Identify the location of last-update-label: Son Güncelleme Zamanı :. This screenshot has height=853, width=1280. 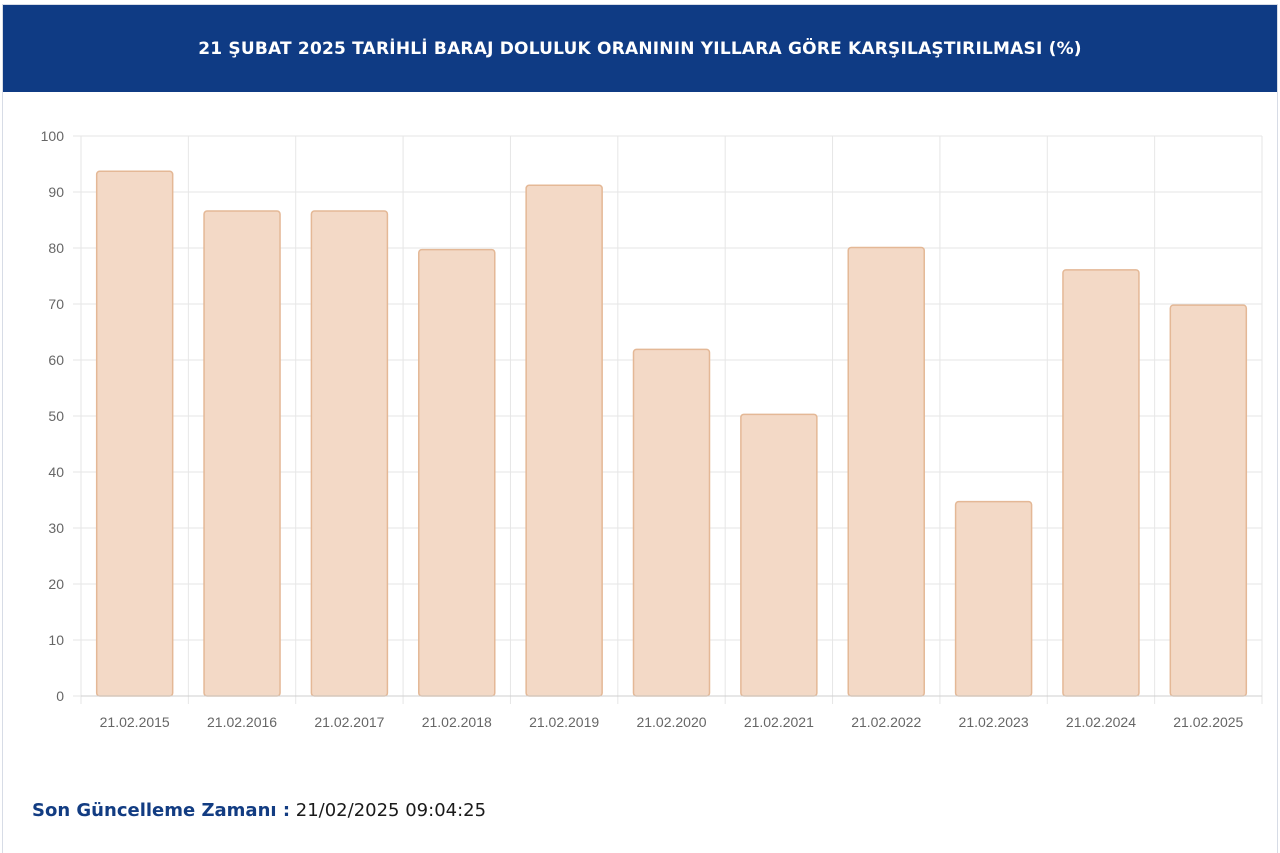
(161, 810).